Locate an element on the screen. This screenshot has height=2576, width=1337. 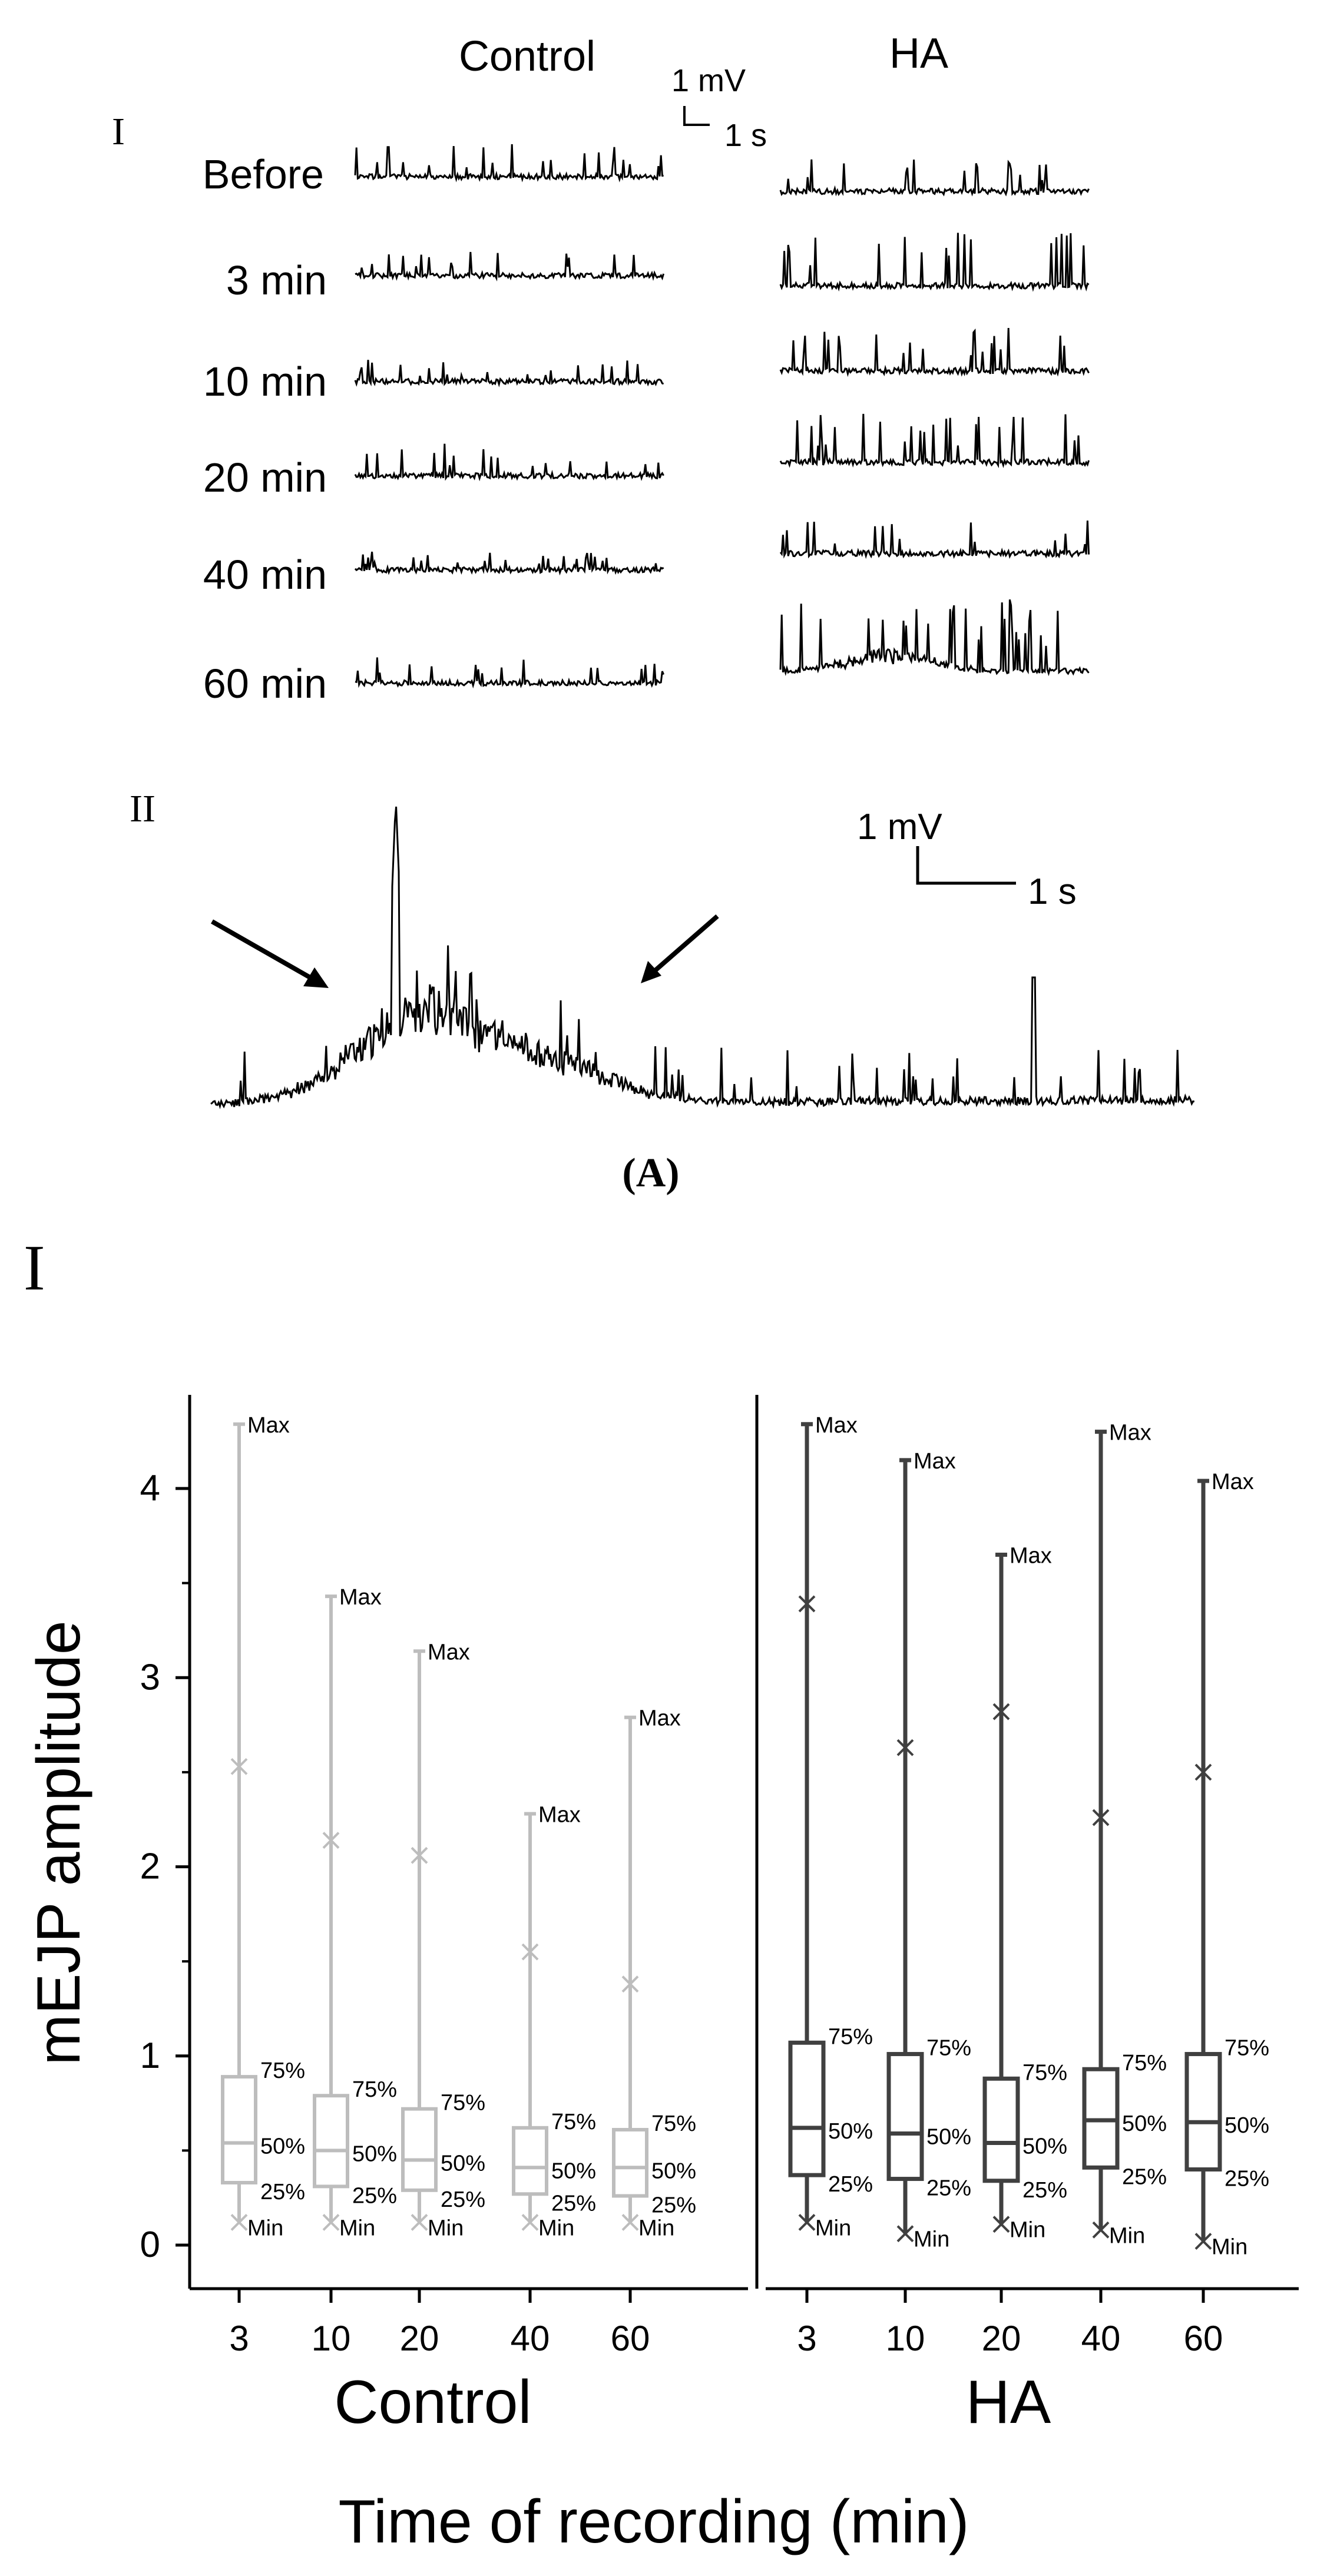
trace-control-10min is located at coordinates (509, 373).